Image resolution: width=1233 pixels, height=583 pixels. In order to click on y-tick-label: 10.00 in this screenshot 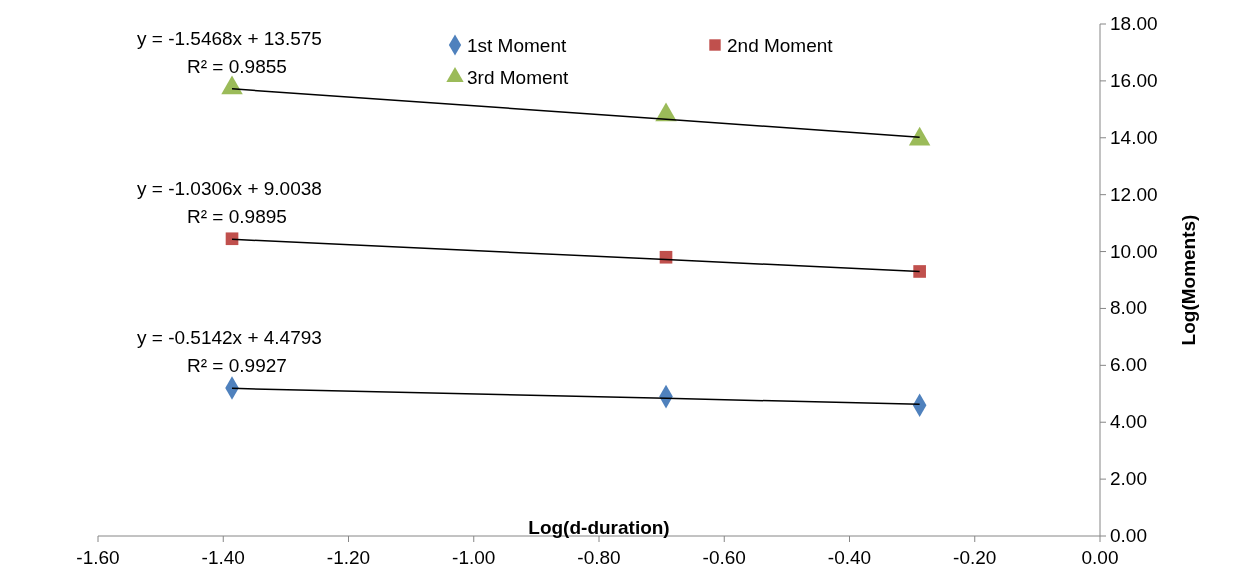, I will do `click(1134, 251)`.